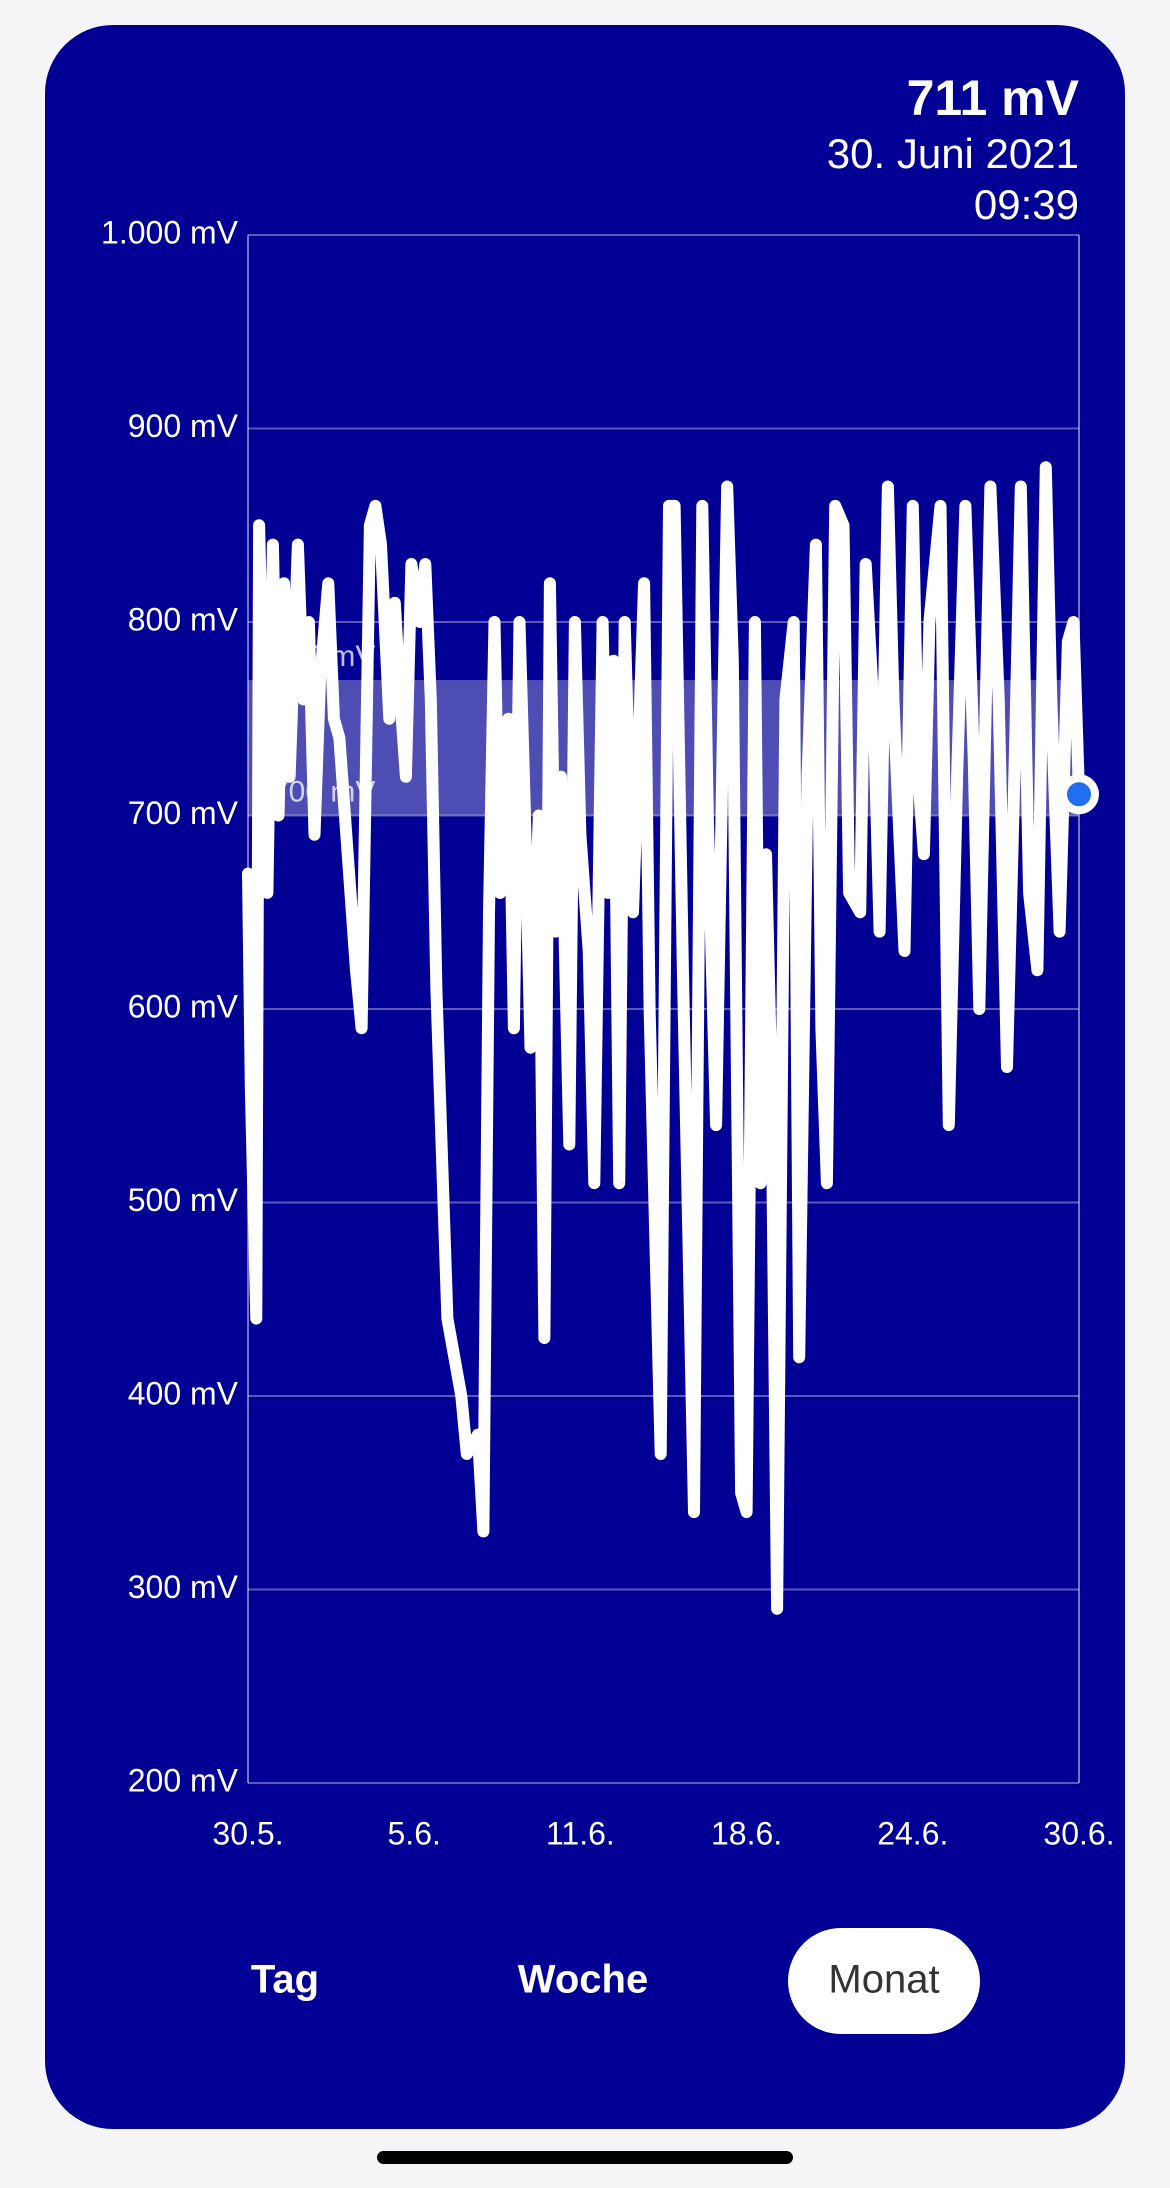 This screenshot has width=1170, height=2188. Describe the element at coordinates (1078, 1833) in the screenshot. I see `x-tick-label: 30.6.` at that location.